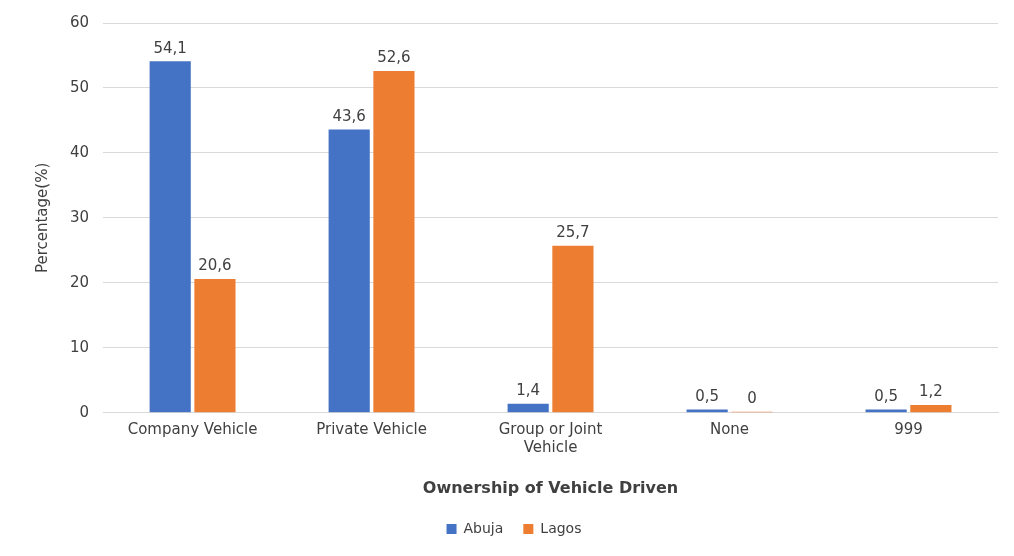  What do you see at coordinates (79, 216) in the screenshot?
I see `y-tick-label: 30` at bounding box center [79, 216].